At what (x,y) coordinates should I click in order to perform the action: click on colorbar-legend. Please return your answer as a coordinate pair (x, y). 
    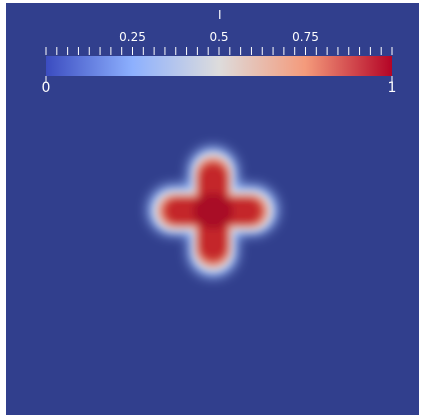
    Looking at the image, I should click on (219, 65).